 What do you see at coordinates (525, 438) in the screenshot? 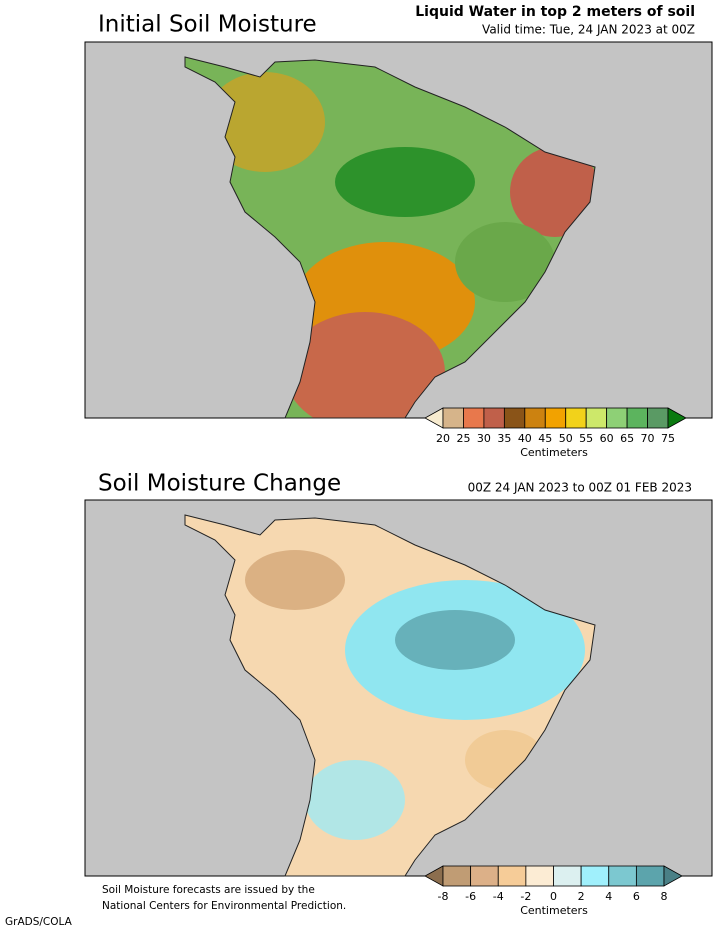
I see `colorbar-label: 40` at bounding box center [525, 438].